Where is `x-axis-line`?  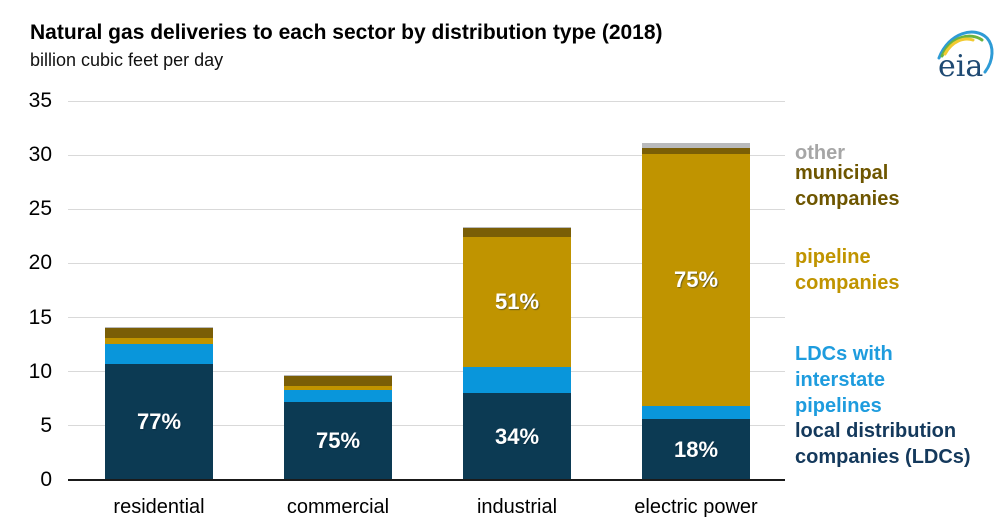 x-axis-line is located at coordinates (426, 480).